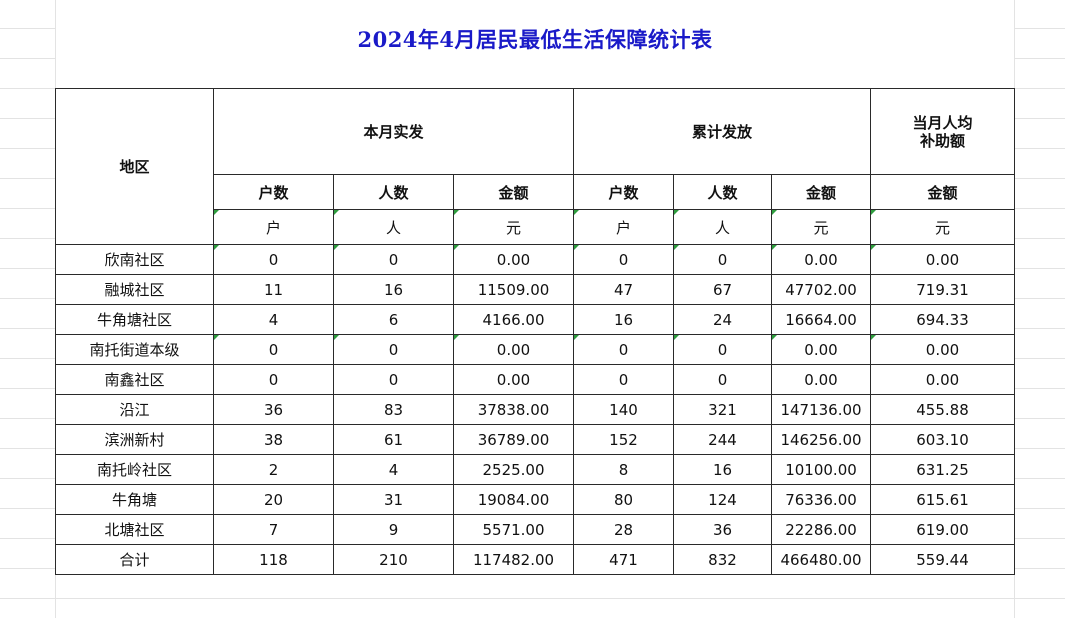 This screenshot has width=1065, height=618. I want to click on cell-month-people: 16, so click(393, 289).